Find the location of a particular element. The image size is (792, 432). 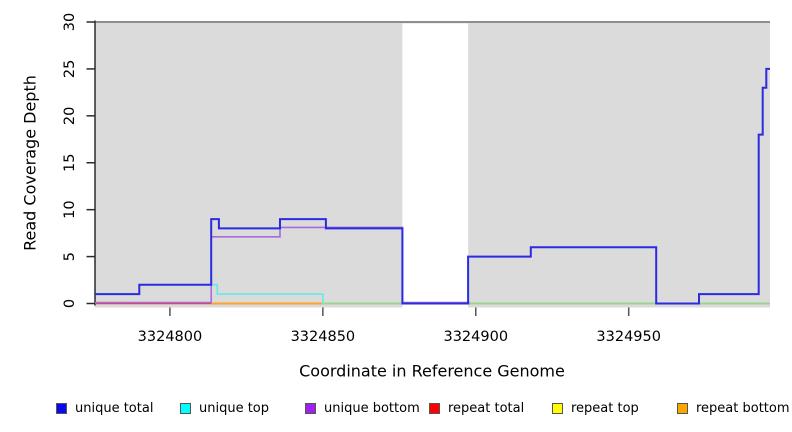

x-axis-title: Coordinate in Reference Genome is located at coordinates (432, 371).